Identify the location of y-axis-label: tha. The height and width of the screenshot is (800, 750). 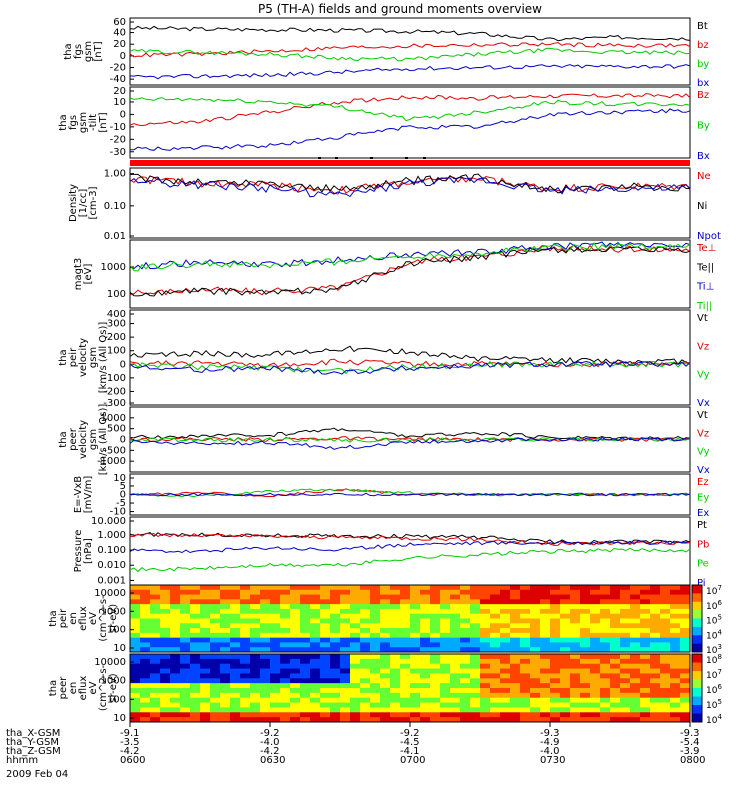
(63, 122).